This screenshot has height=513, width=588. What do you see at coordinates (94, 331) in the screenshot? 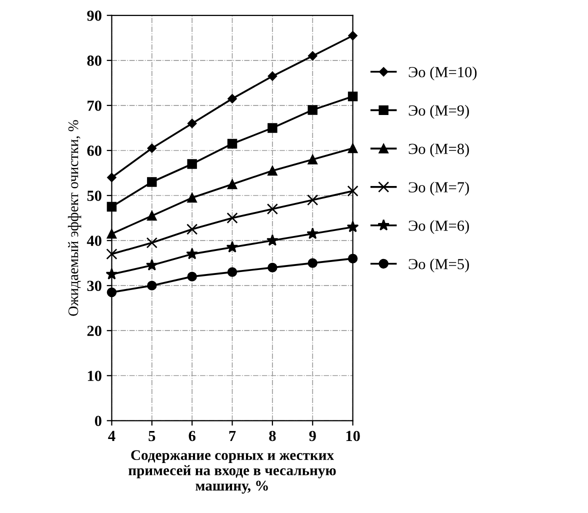
I see `y-tick-label: 20` at bounding box center [94, 331].